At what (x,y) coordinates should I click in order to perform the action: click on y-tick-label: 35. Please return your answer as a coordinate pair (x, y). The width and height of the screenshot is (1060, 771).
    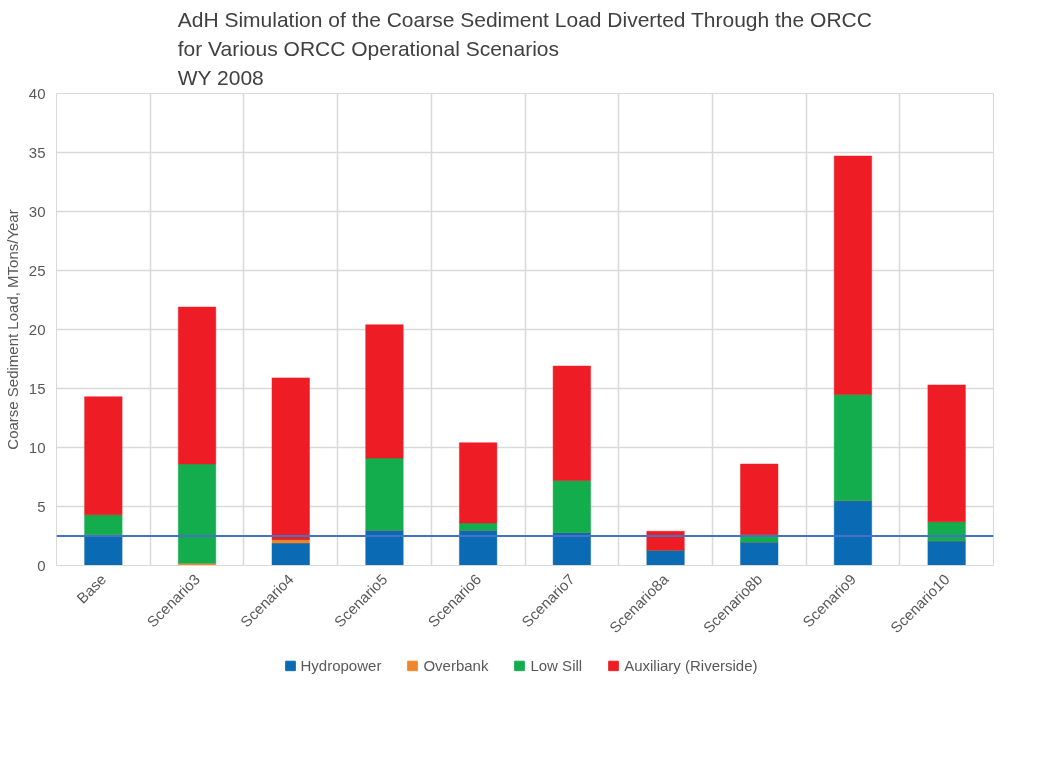
    Looking at the image, I should click on (37, 152).